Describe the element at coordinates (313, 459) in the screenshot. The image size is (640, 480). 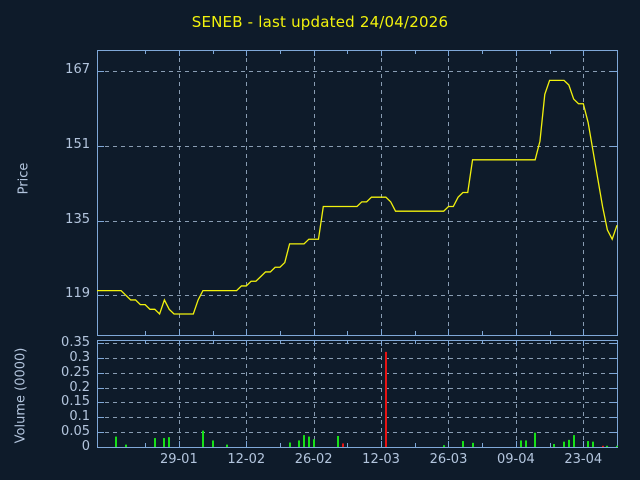
I see `xaxis-tick-label-2: 26-02` at that location.